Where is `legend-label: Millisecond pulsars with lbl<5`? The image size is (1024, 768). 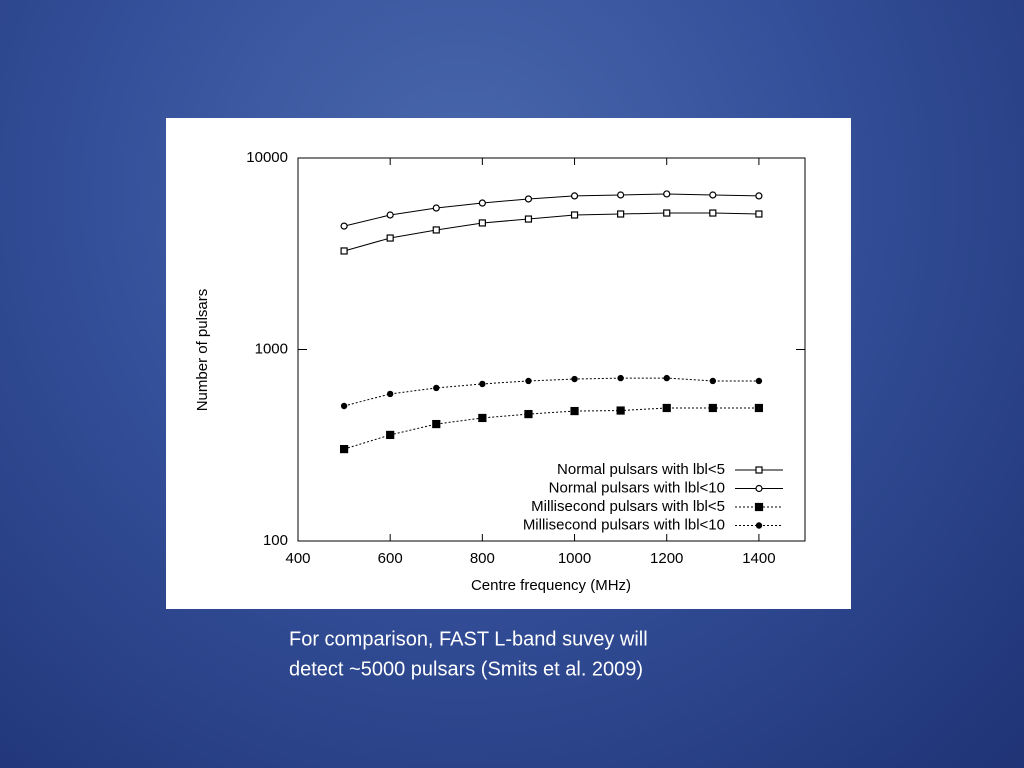 legend-label: Millisecond pulsars with lbl<5 is located at coordinates (628, 506).